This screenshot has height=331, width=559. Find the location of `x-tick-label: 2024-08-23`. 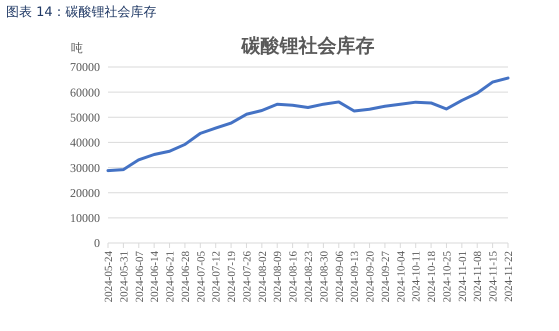

x-tick-label: 2024-08-23 is located at coordinates (309, 276).